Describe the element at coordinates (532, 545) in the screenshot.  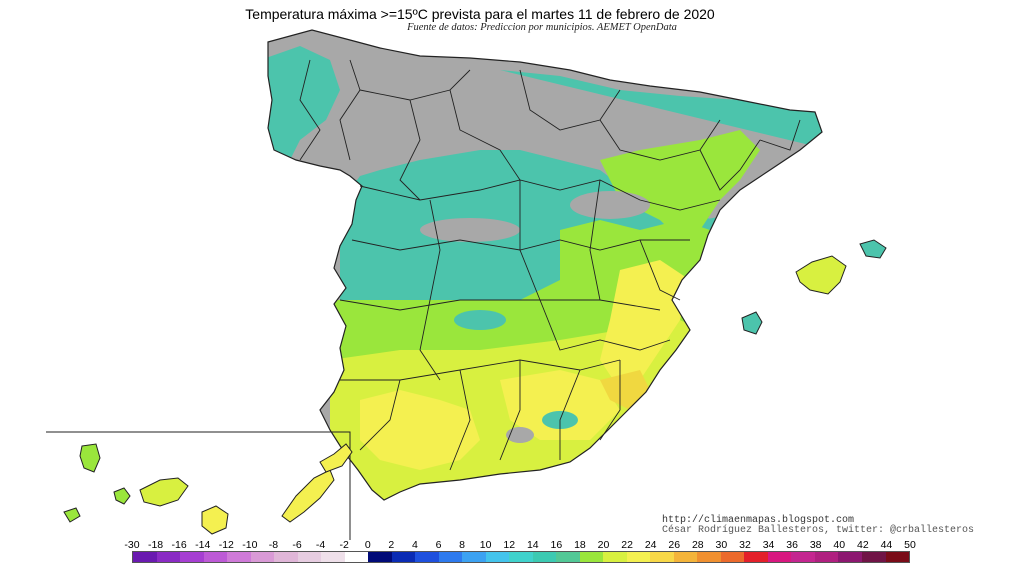
I see `legend-label: 14` at that location.